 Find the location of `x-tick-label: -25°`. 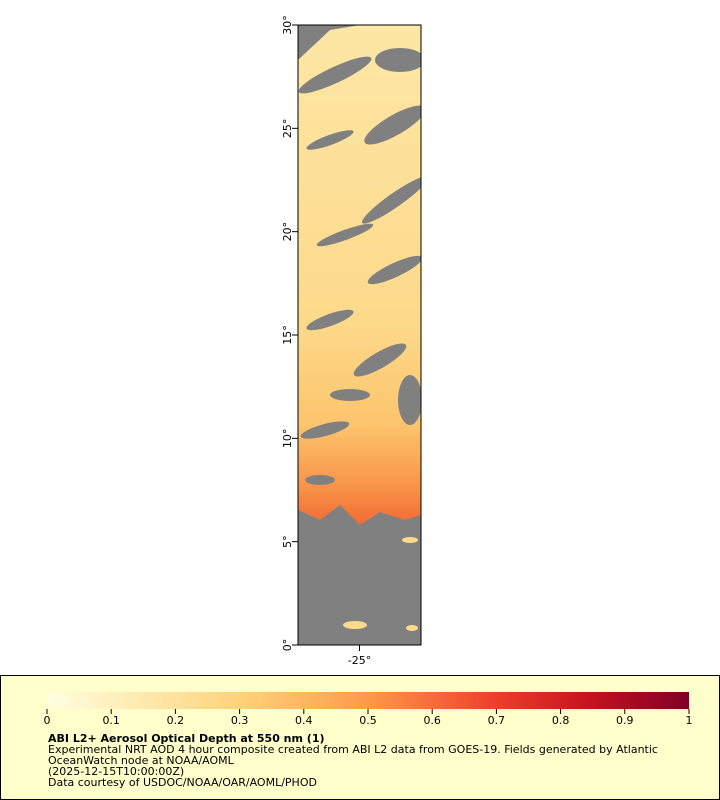

x-tick-label: -25° is located at coordinates (359, 660).